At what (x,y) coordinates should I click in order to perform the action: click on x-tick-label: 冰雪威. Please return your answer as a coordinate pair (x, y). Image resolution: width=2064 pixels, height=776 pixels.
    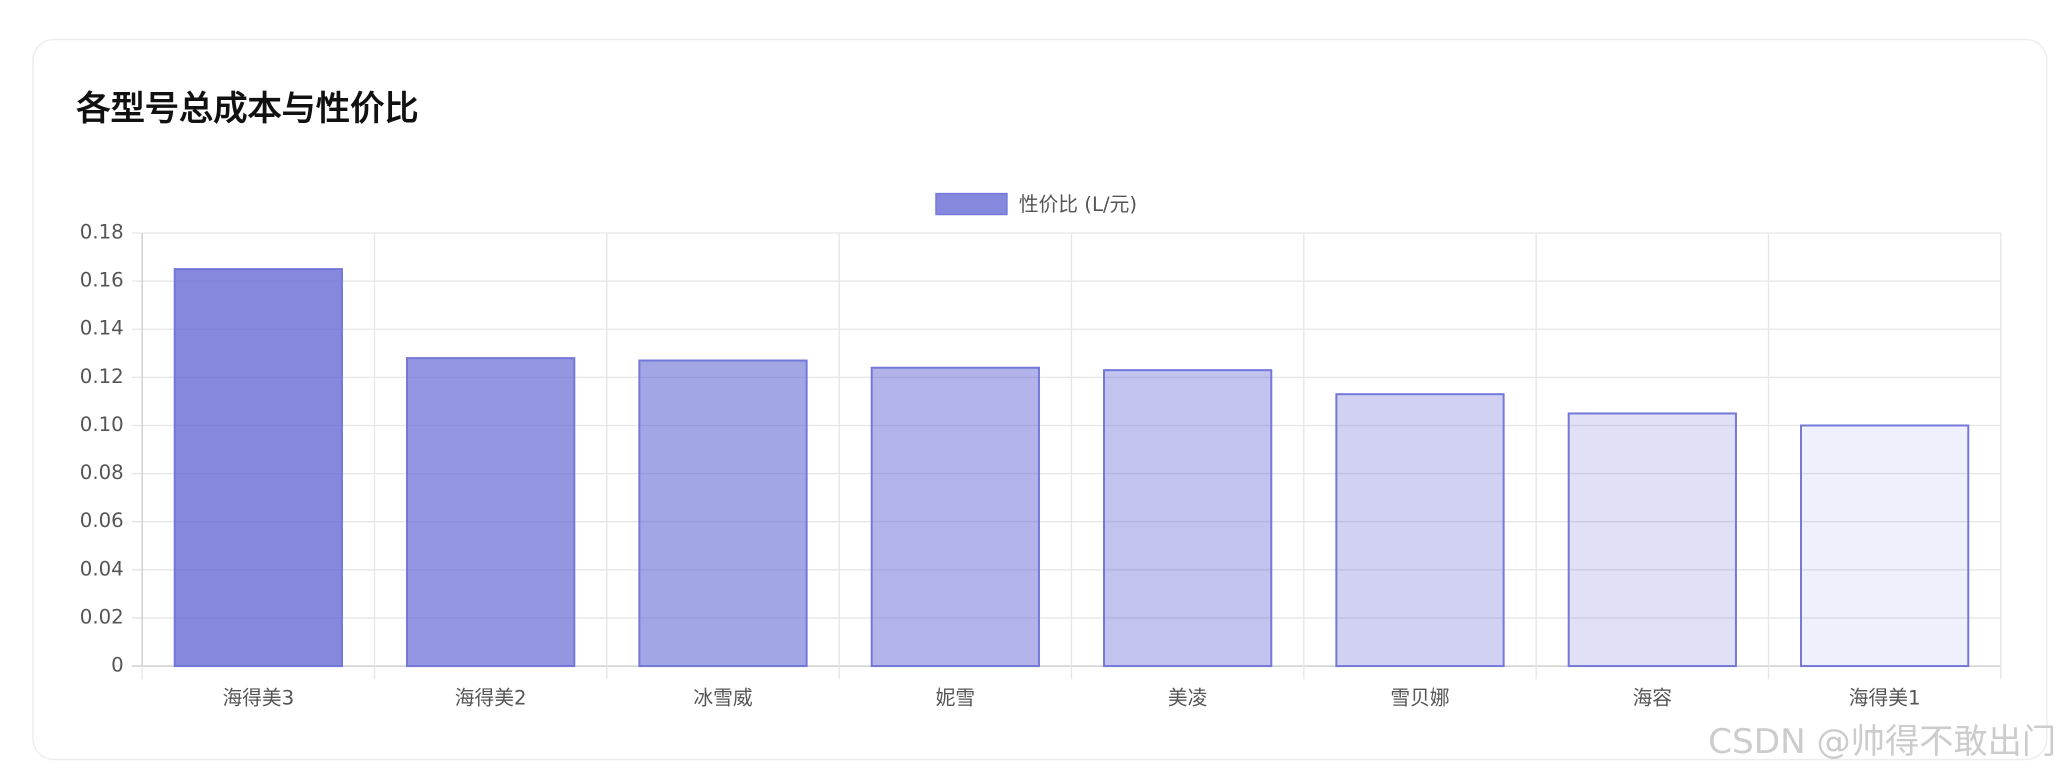
    Looking at the image, I should click on (722, 697).